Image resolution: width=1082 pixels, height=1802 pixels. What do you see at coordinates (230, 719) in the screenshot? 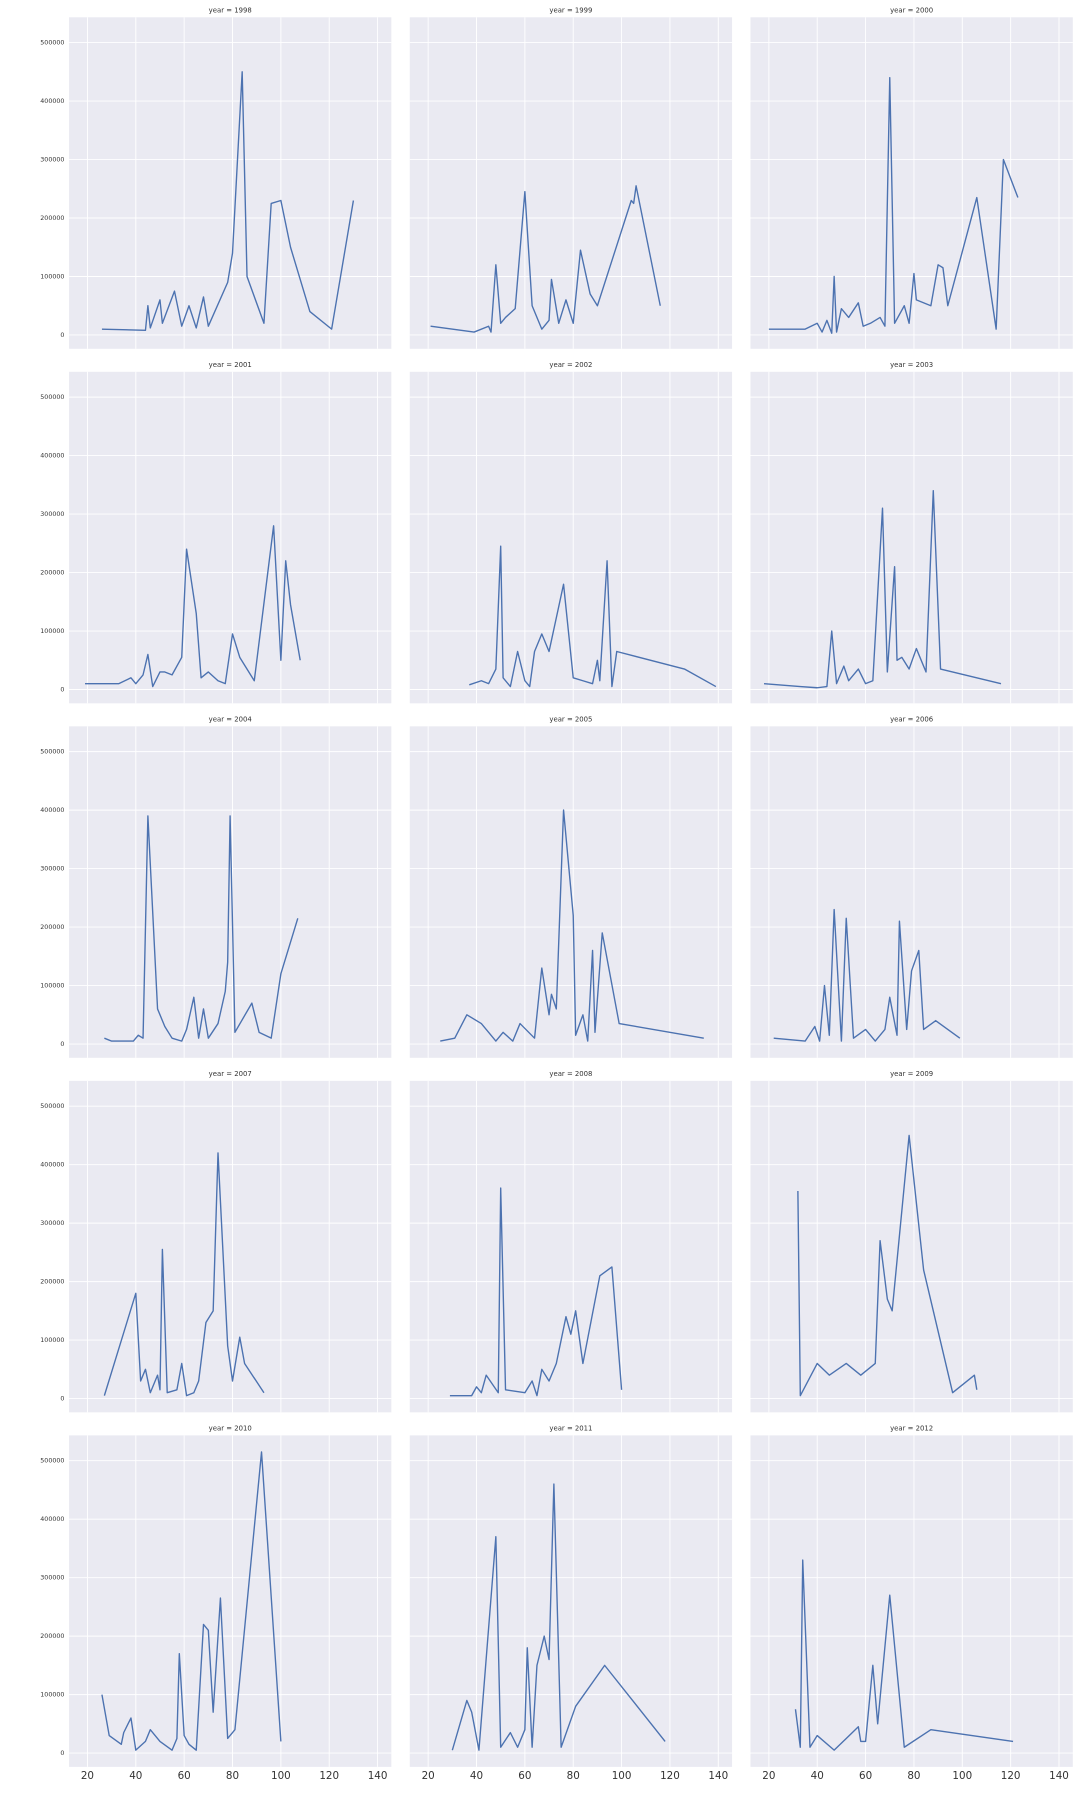
I see `facet-title: year = 2004` at bounding box center [230, 719].